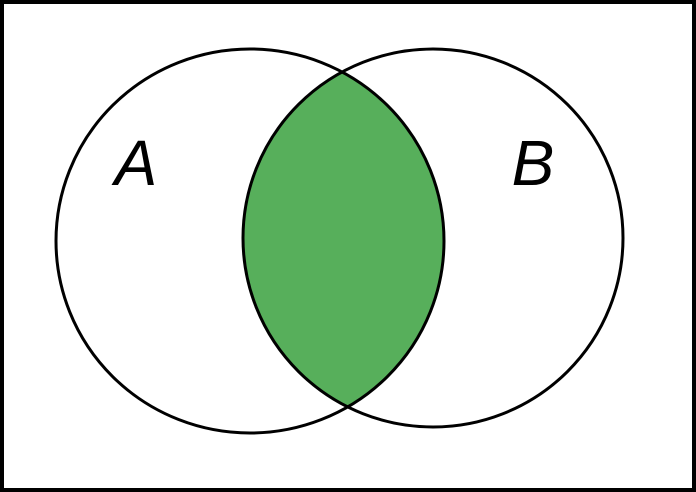 This screenshot has height=492, width=696. I want to click on set-a-label: A, so click(134, 163).